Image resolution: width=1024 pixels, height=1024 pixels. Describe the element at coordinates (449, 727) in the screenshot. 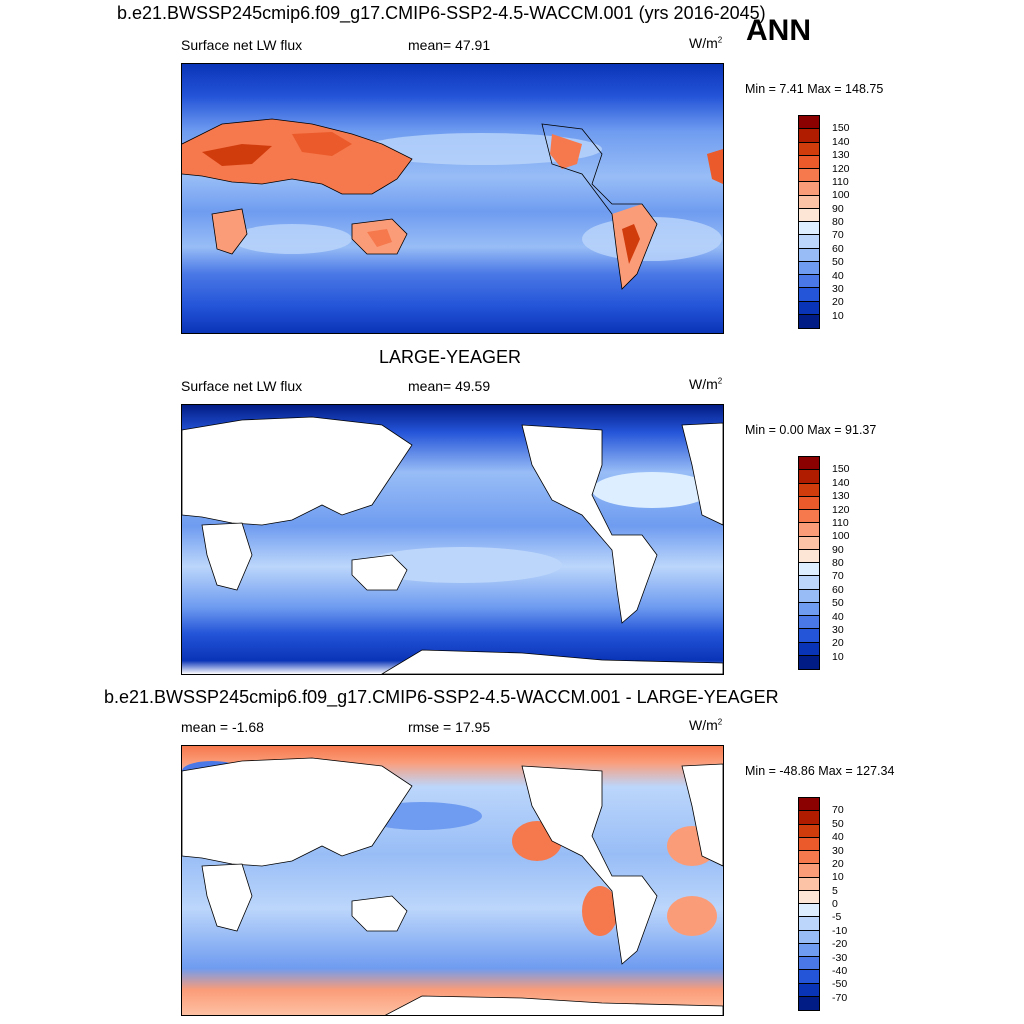

I see `panel3-rmse-label: rmse = 17.95` at that location.